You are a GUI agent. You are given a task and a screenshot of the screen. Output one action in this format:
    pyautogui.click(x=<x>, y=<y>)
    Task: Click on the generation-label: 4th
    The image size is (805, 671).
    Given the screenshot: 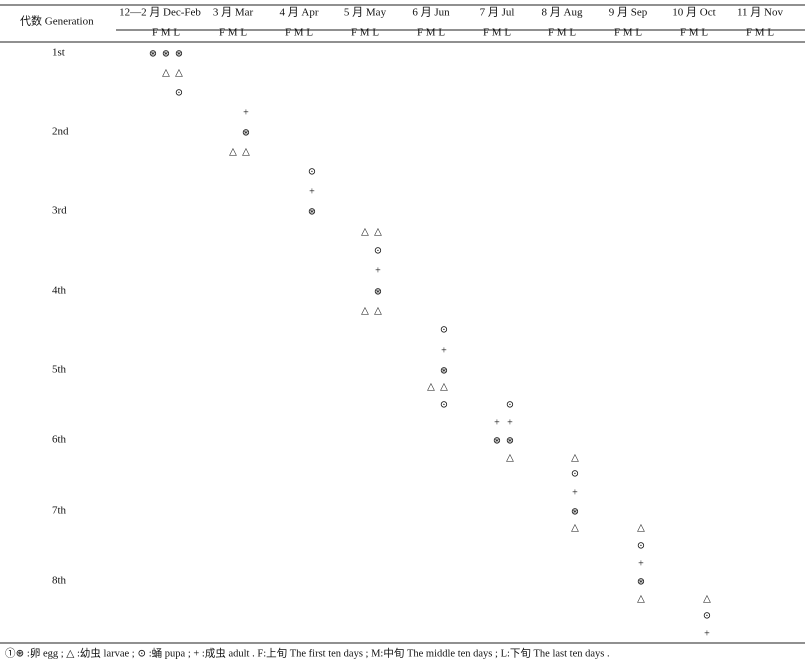 What is the action you would take?
    pyautogui.click(x=59, y=291)
    